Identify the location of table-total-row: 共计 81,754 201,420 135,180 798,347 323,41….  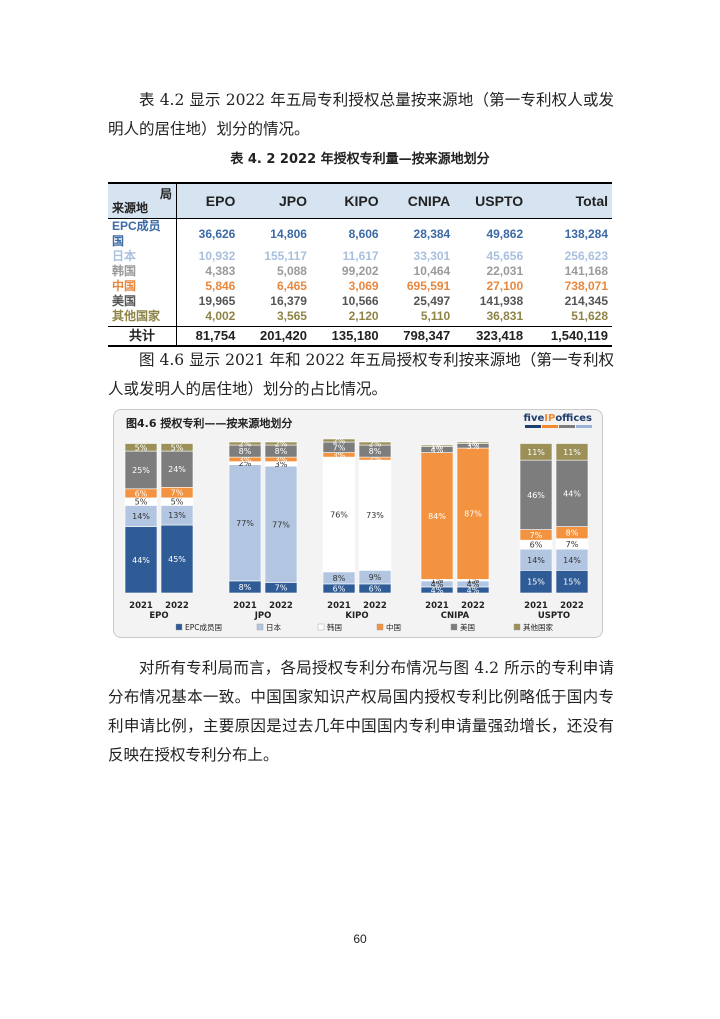
(360, 336).